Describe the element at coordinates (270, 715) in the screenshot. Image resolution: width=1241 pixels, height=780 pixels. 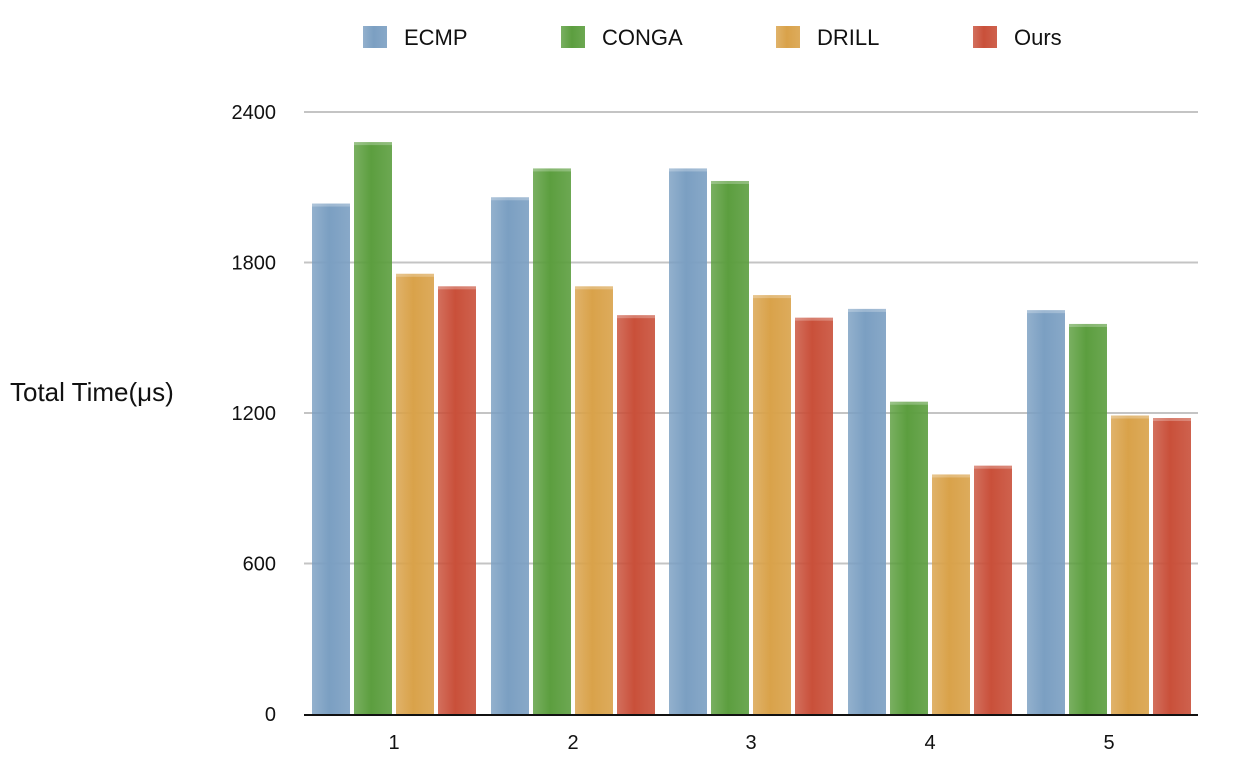
I see `y-tick-label: 0` at that location.